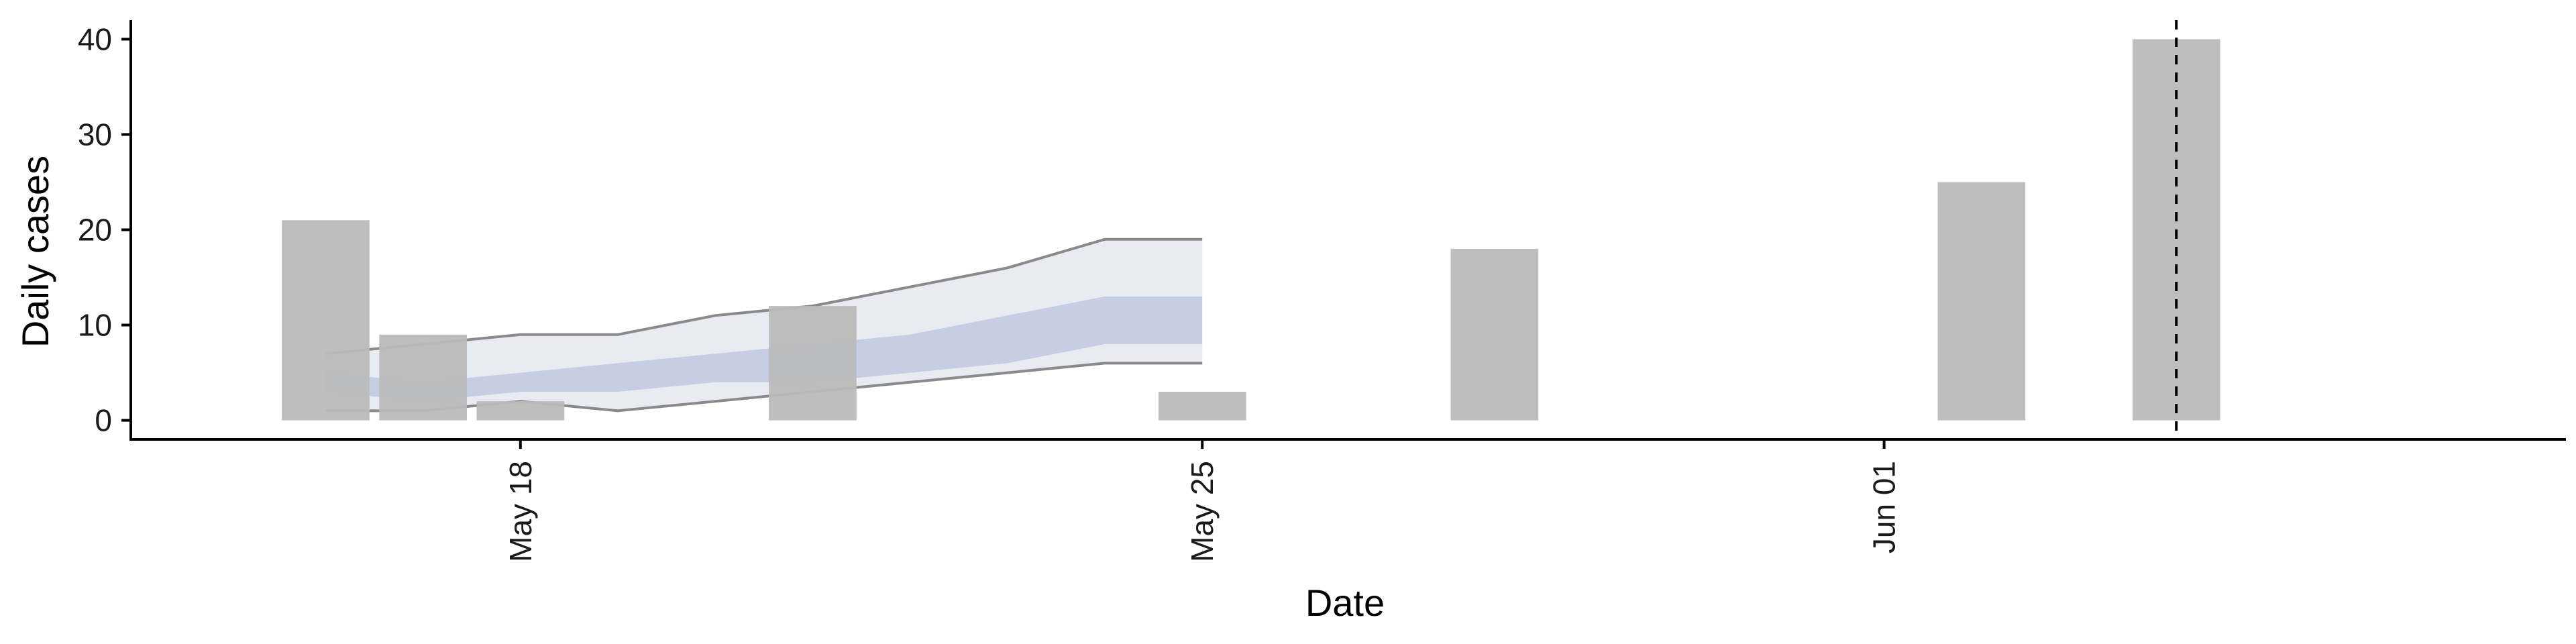  I want to click on x-tick-label: May 25, so click(1202, 511).